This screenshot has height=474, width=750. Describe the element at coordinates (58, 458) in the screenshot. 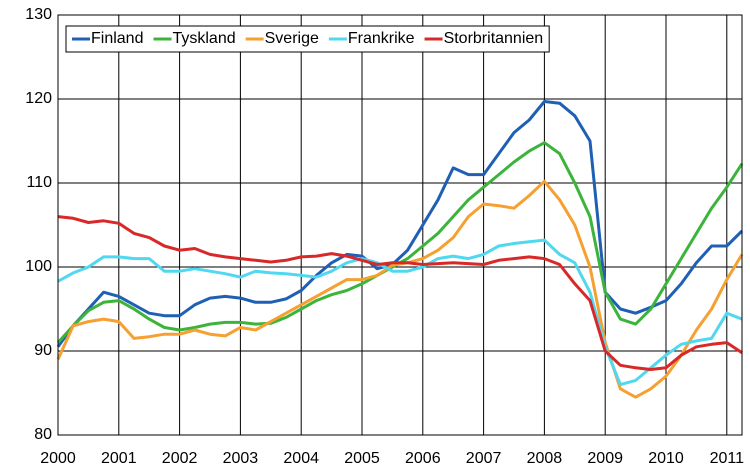

I see `x-tick-label: 2000` at that location.